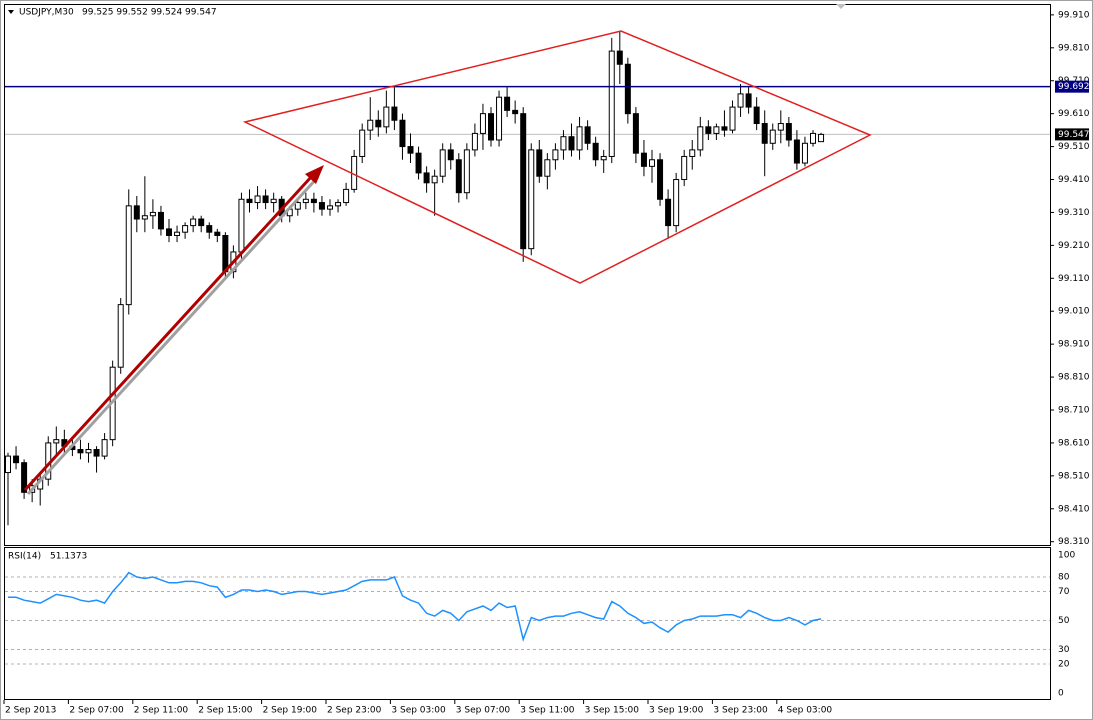 This screenshot has height=720, width=1093. I want to click on x-tick-label: 2 Sep 07:00, so click(96, 711).